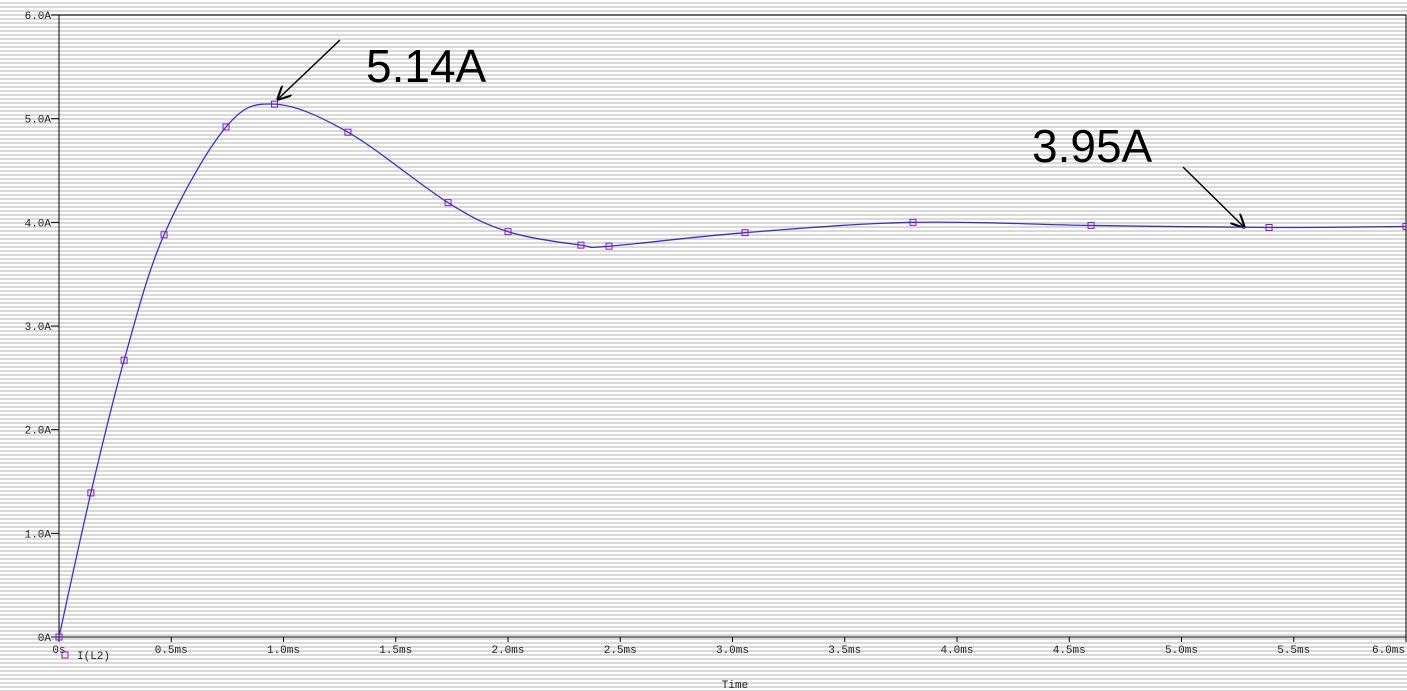 The image size is (1407, 691). Describe the element at coordinates (65, 655) in the screenshot. I see `legend-marker` at that location.